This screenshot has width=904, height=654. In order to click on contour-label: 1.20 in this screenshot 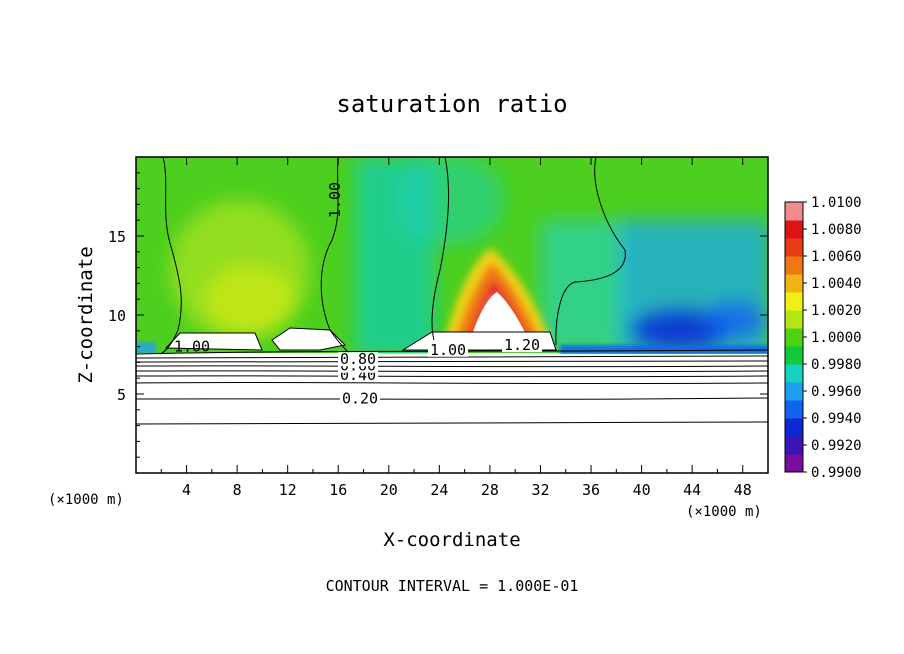, I will do `click(522, 345)`.